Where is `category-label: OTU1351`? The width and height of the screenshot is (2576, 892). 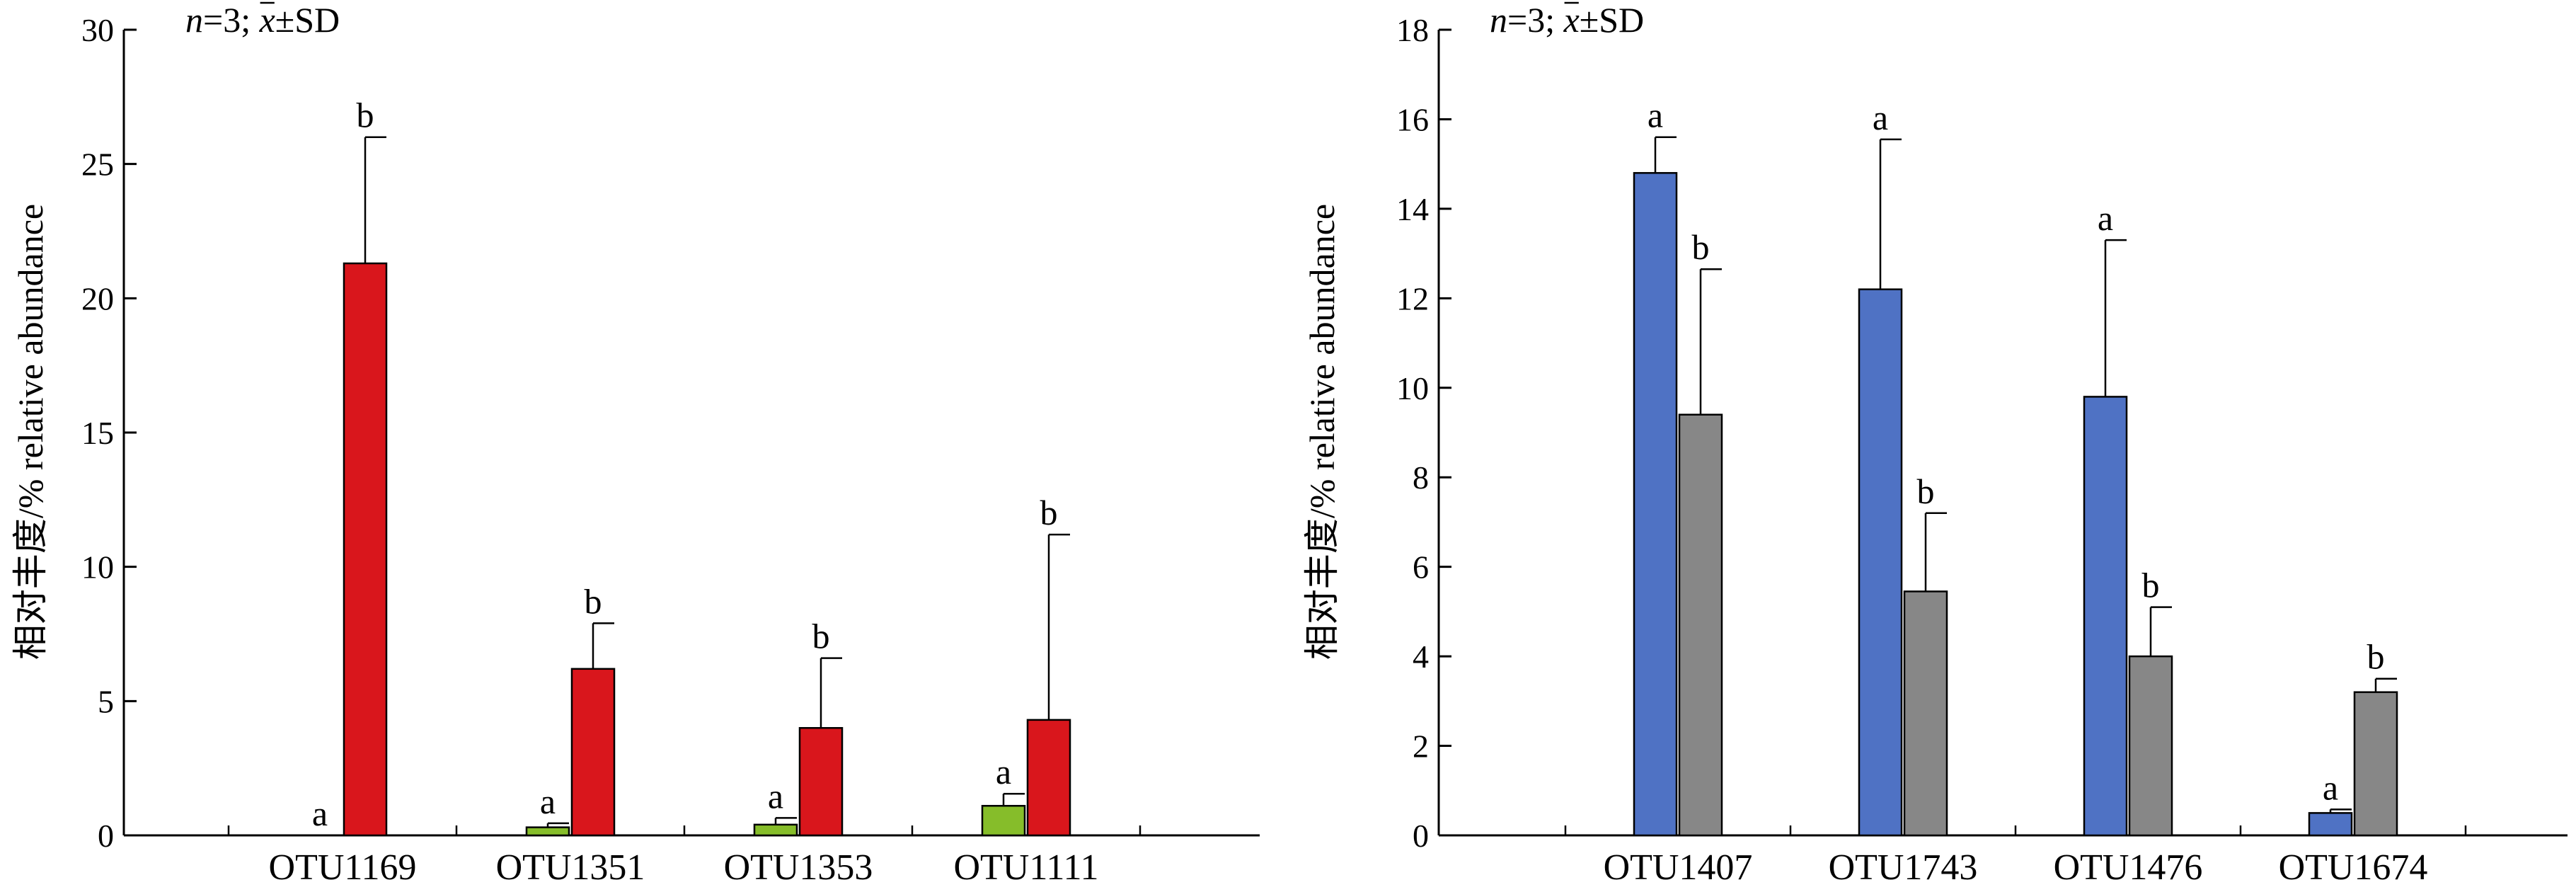
category-label: OTU1351 is located at coordinates (570, 868).